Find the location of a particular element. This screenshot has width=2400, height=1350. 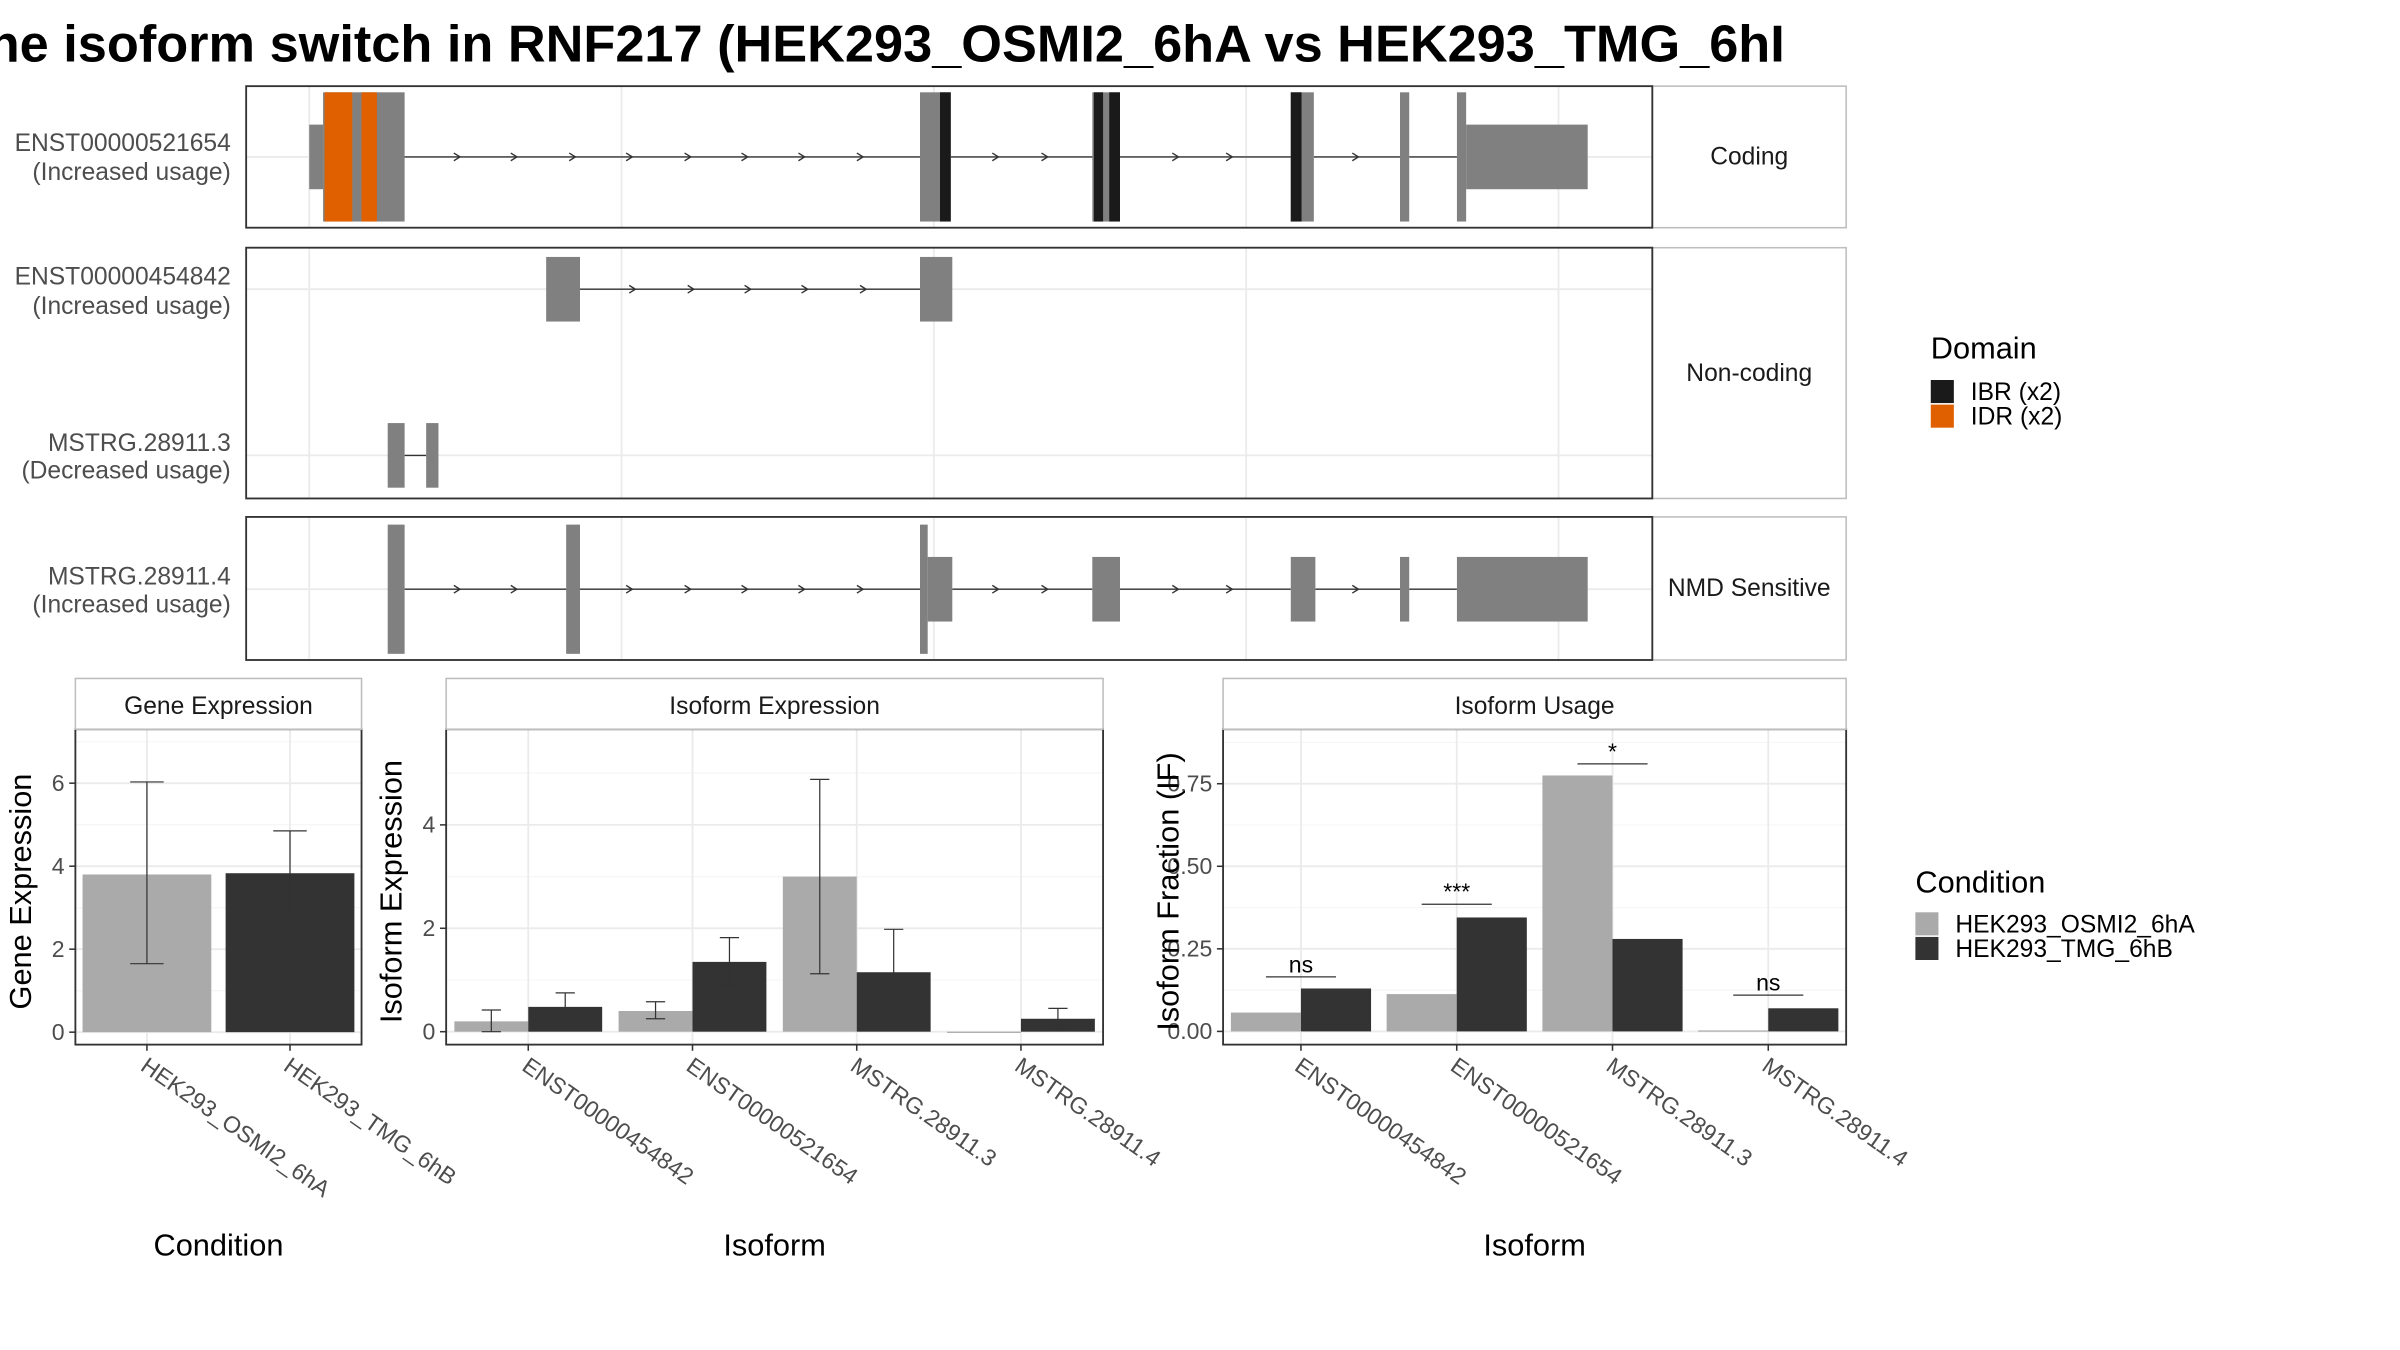

y-axis-label: Gene Expression is located at coordinates (20, 892).